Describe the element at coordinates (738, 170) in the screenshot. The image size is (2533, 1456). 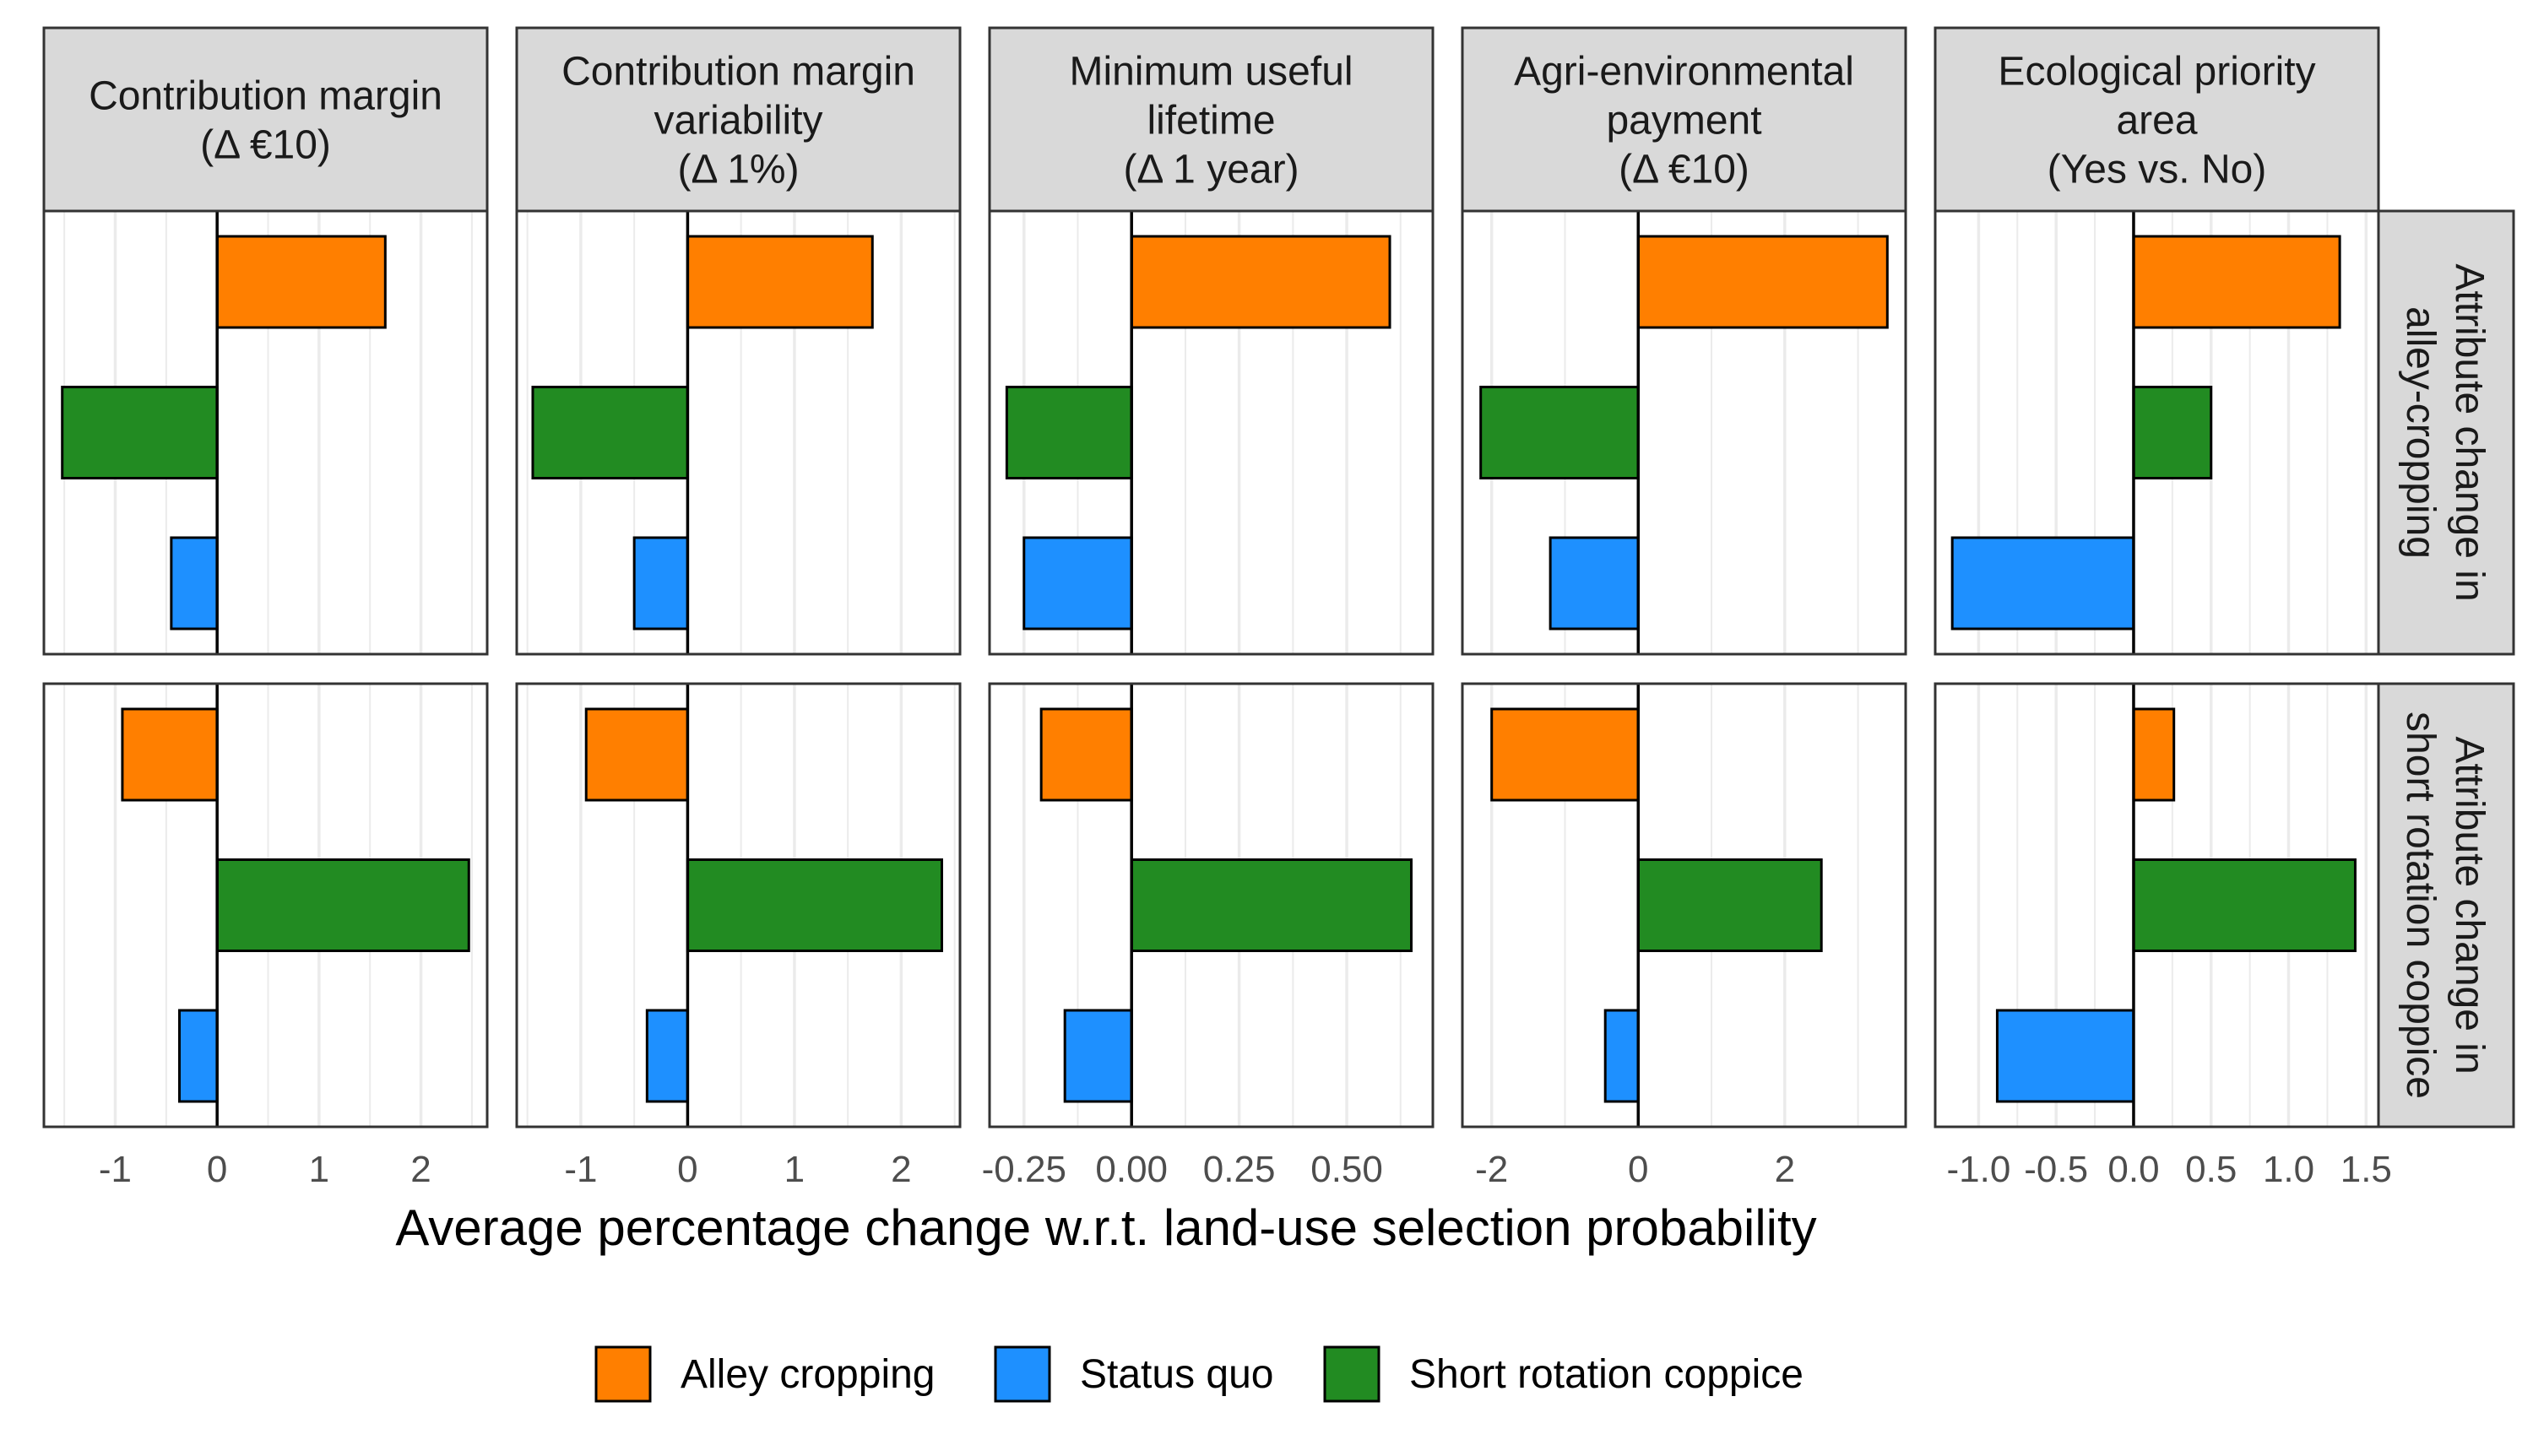
I see `facet-strip-label: (Δ 1%)` at that location.